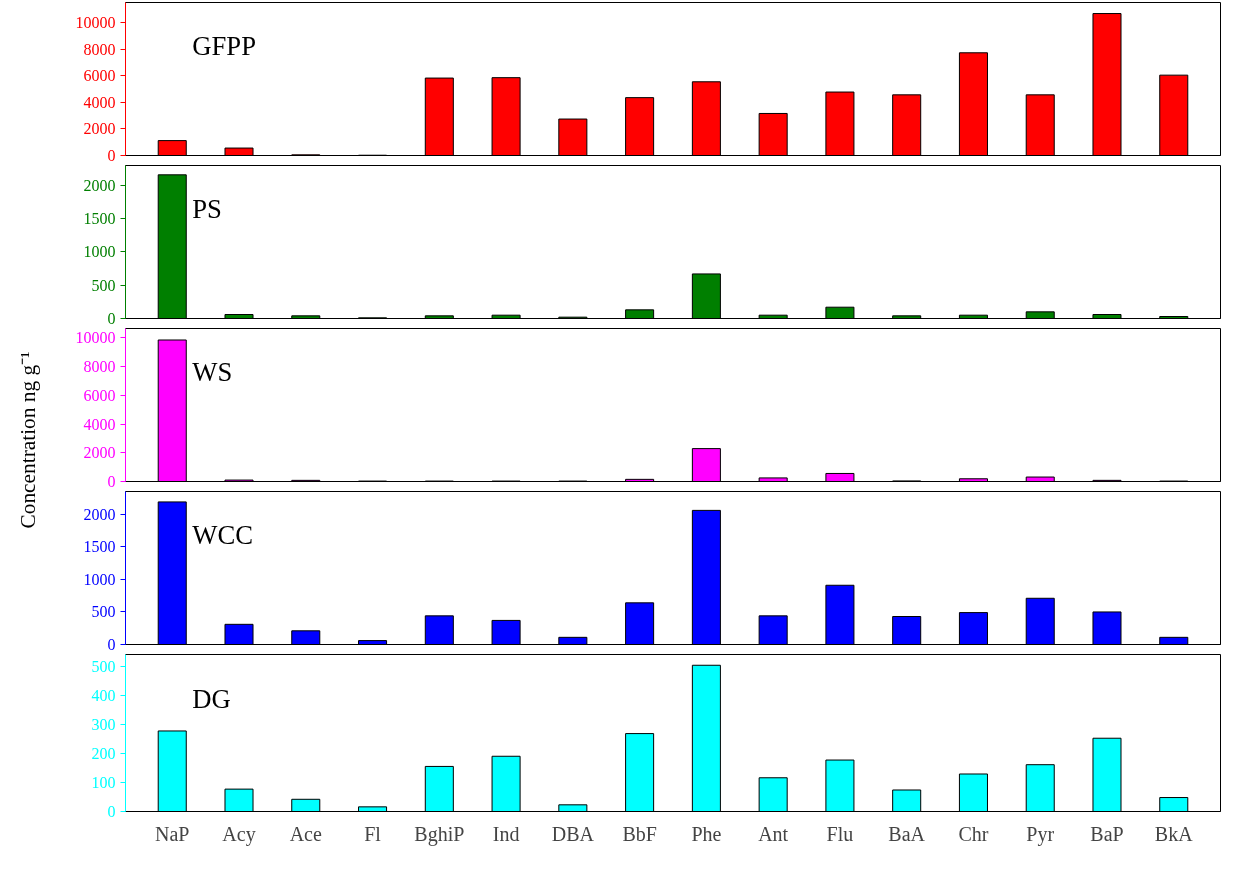  I want to click on text: PS, so click(207, 208).